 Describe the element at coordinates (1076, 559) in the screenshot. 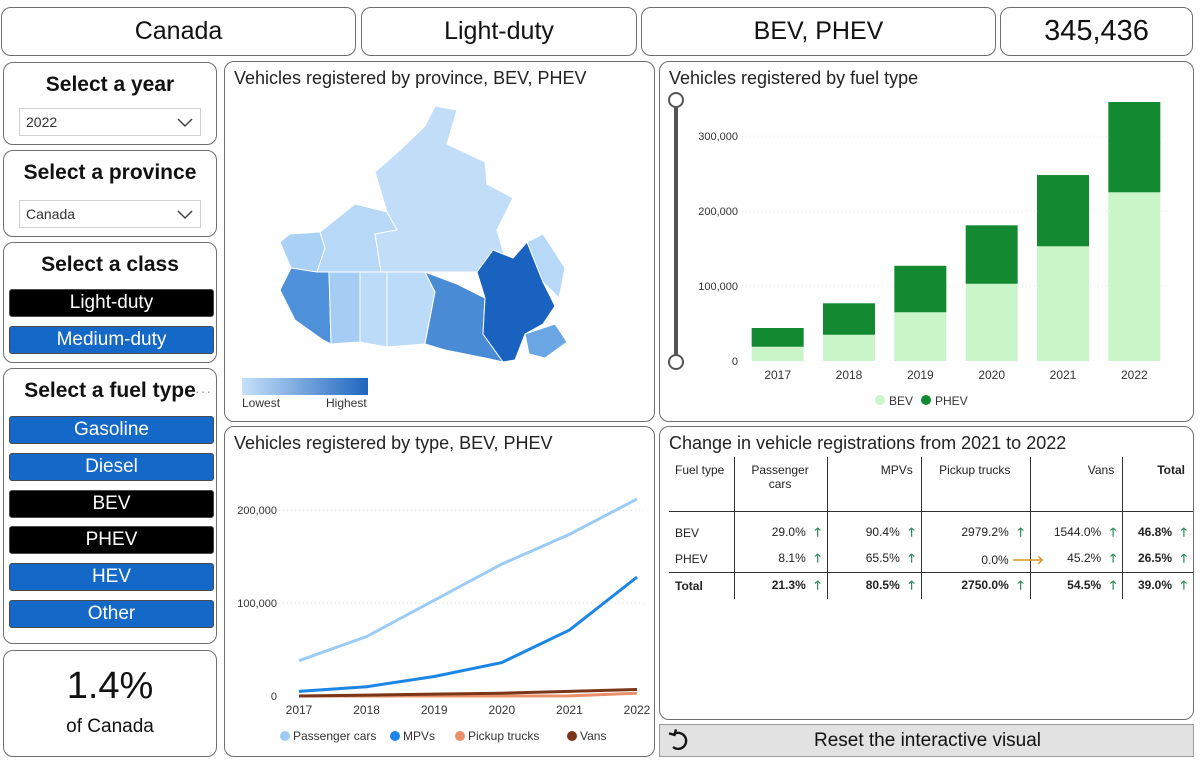

I see `table-cell: 45.2% 🡑` at that location.